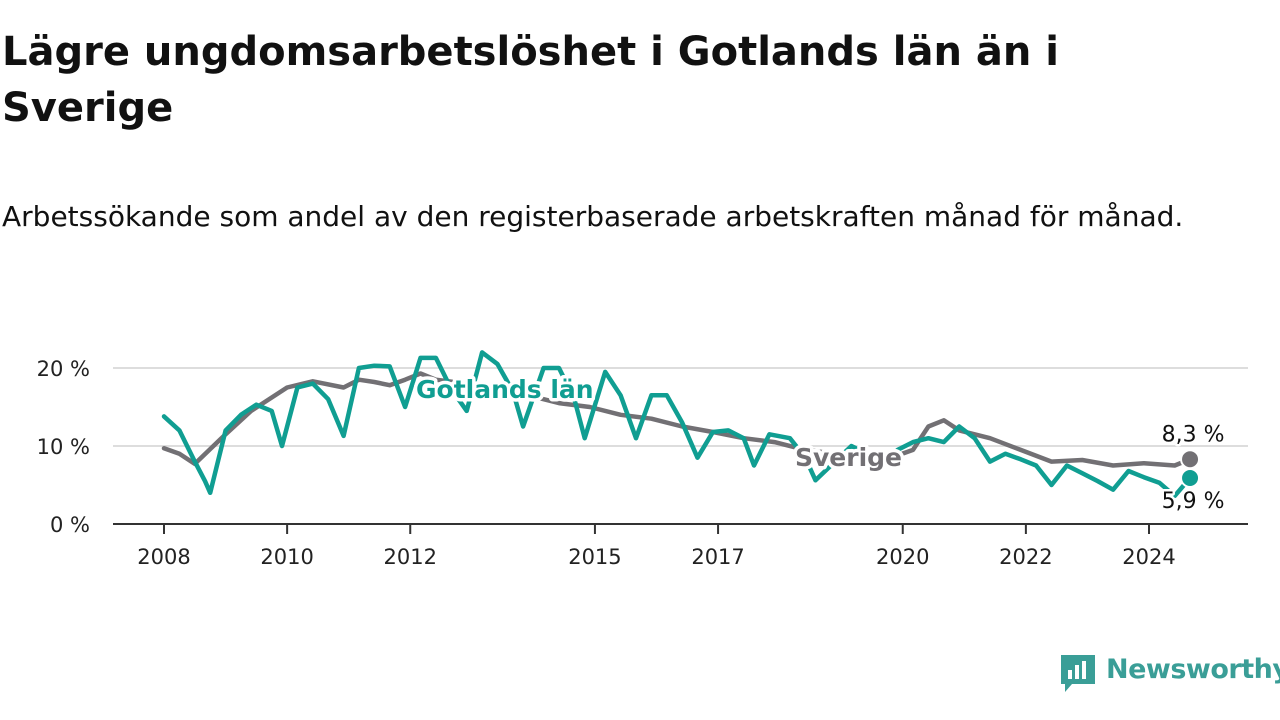 The image size is (1280, 720). I want to click on x-tick-label: 2020, so click(902, 557).